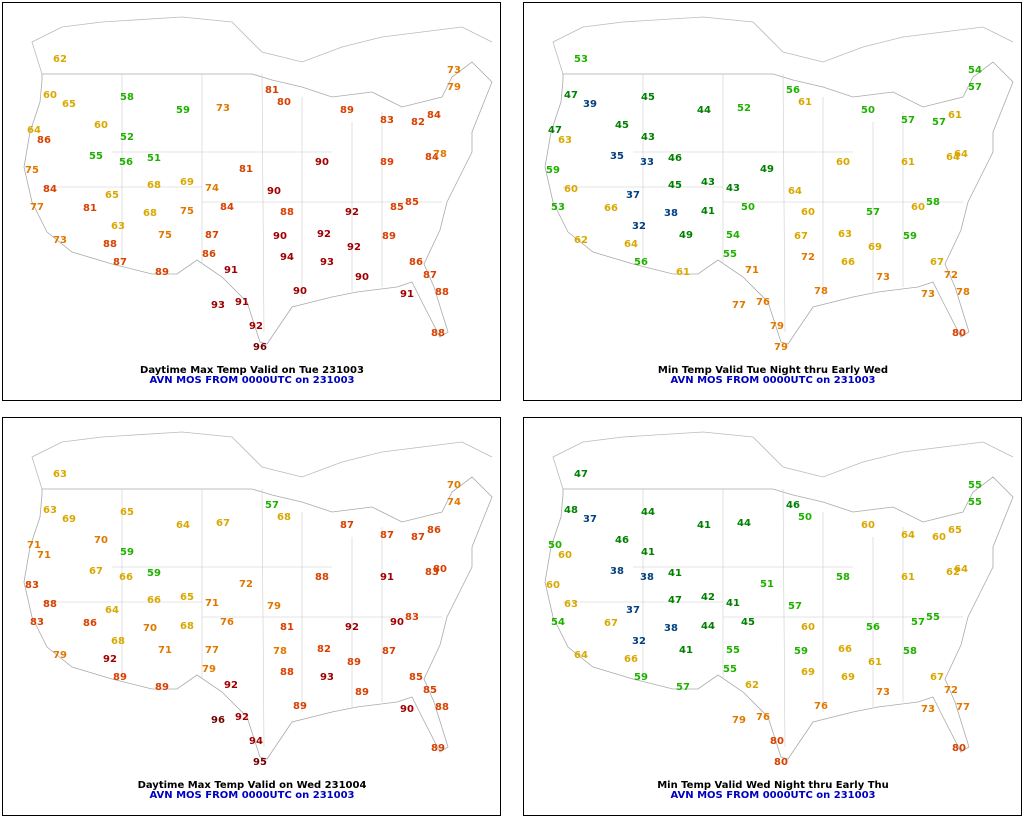 This screenshot has width=1024, height=819. Describe the element at coordinates (284, 517) in the screenshot. I see `temp-value: 68` at that location.